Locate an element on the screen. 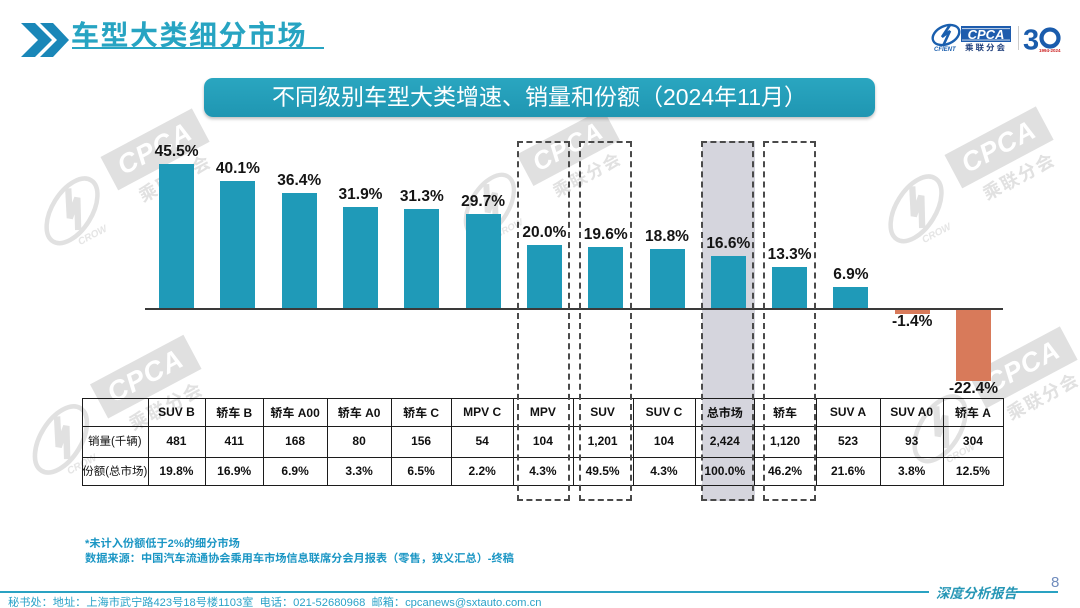 The width and height of the screenshot is (1080, 608). svg-text: 3 is located at coordinates (1031, 40).